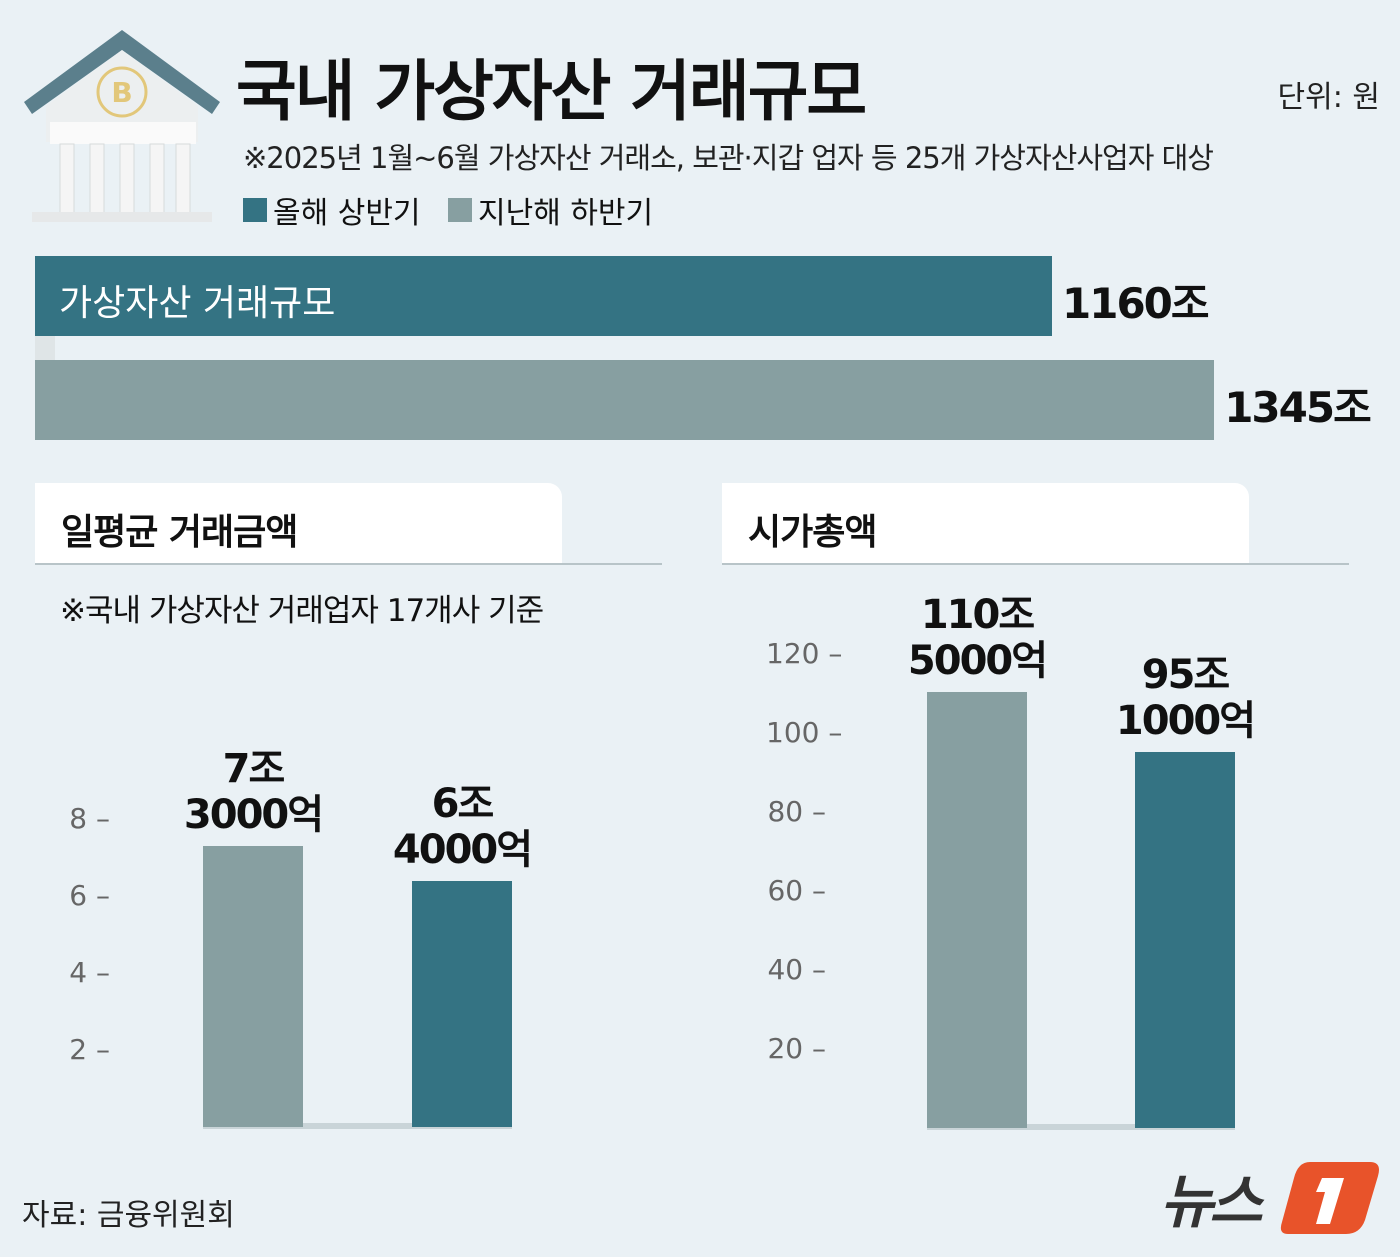 This screenshot has height=1257, width=1400. I want to click on page-title: 국내 가상자산 거래규모, so click(551, 91).